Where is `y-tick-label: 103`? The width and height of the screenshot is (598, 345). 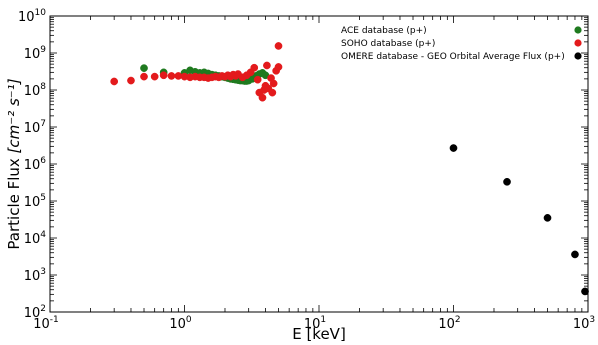 y-tick-label: 103 is located at coordinates (35, 275).